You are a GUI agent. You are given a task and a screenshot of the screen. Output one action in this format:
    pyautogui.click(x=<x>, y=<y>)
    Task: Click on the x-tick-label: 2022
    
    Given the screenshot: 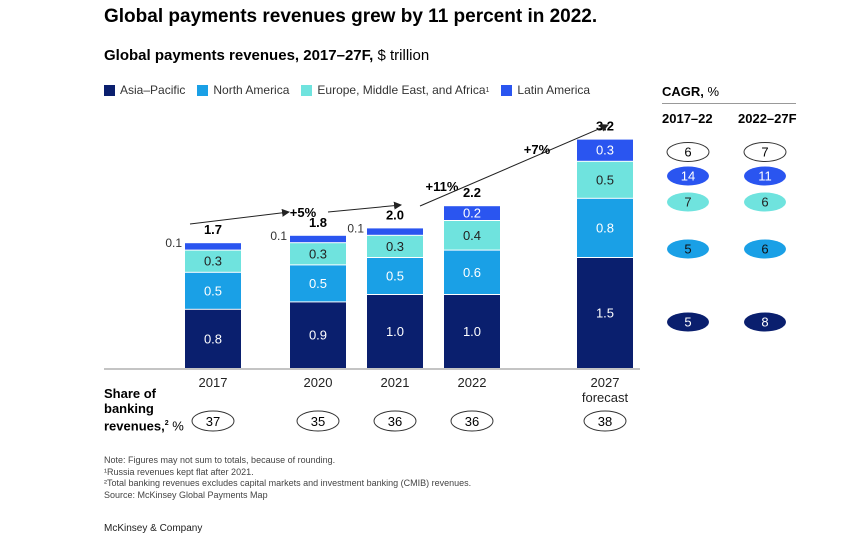 What is the action you would take?
    pyautogui.click(x=472, y=382)
    